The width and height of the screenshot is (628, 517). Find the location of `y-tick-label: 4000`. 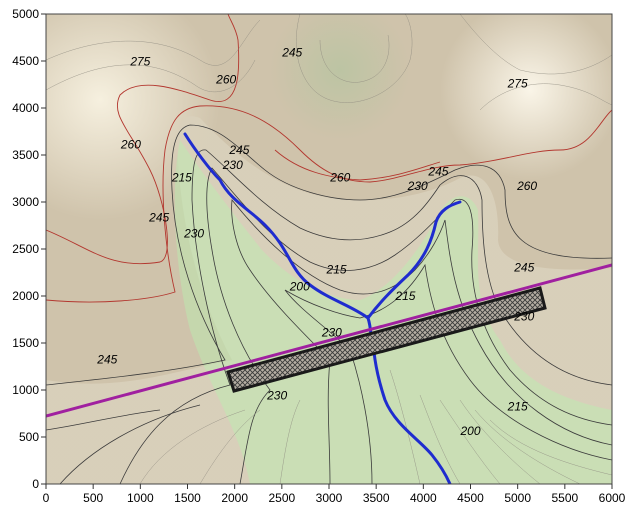

y-tick-label: 4000 is located at coordinates (25, 108).